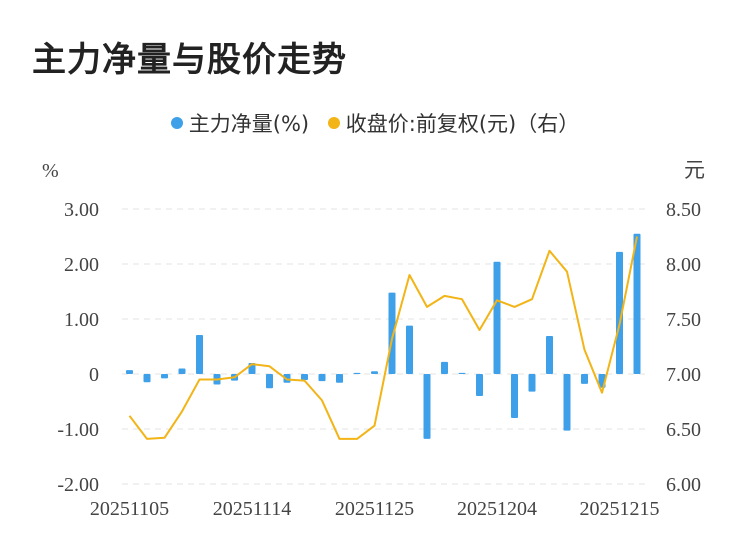  I want to click on legend-dot-bar-icon, so click(176, 123).